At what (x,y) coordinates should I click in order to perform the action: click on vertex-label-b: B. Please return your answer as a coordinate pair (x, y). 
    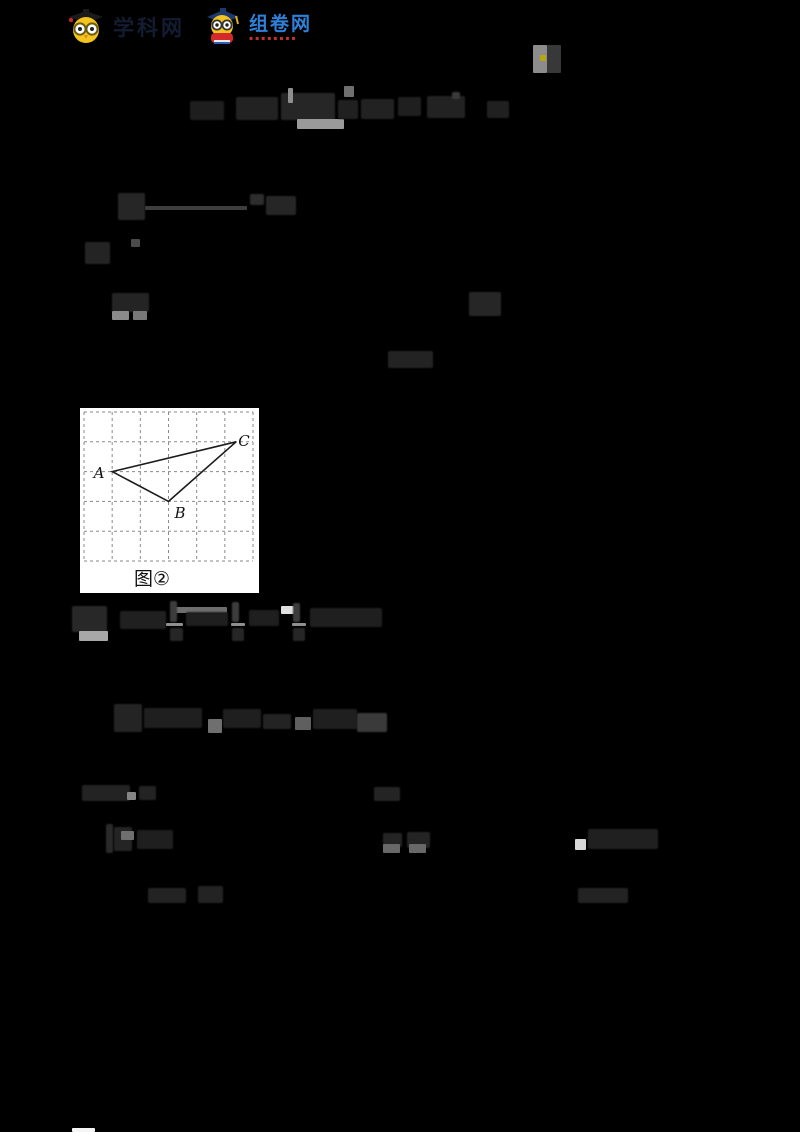
    Looking at the image, I should click on (179, 513).